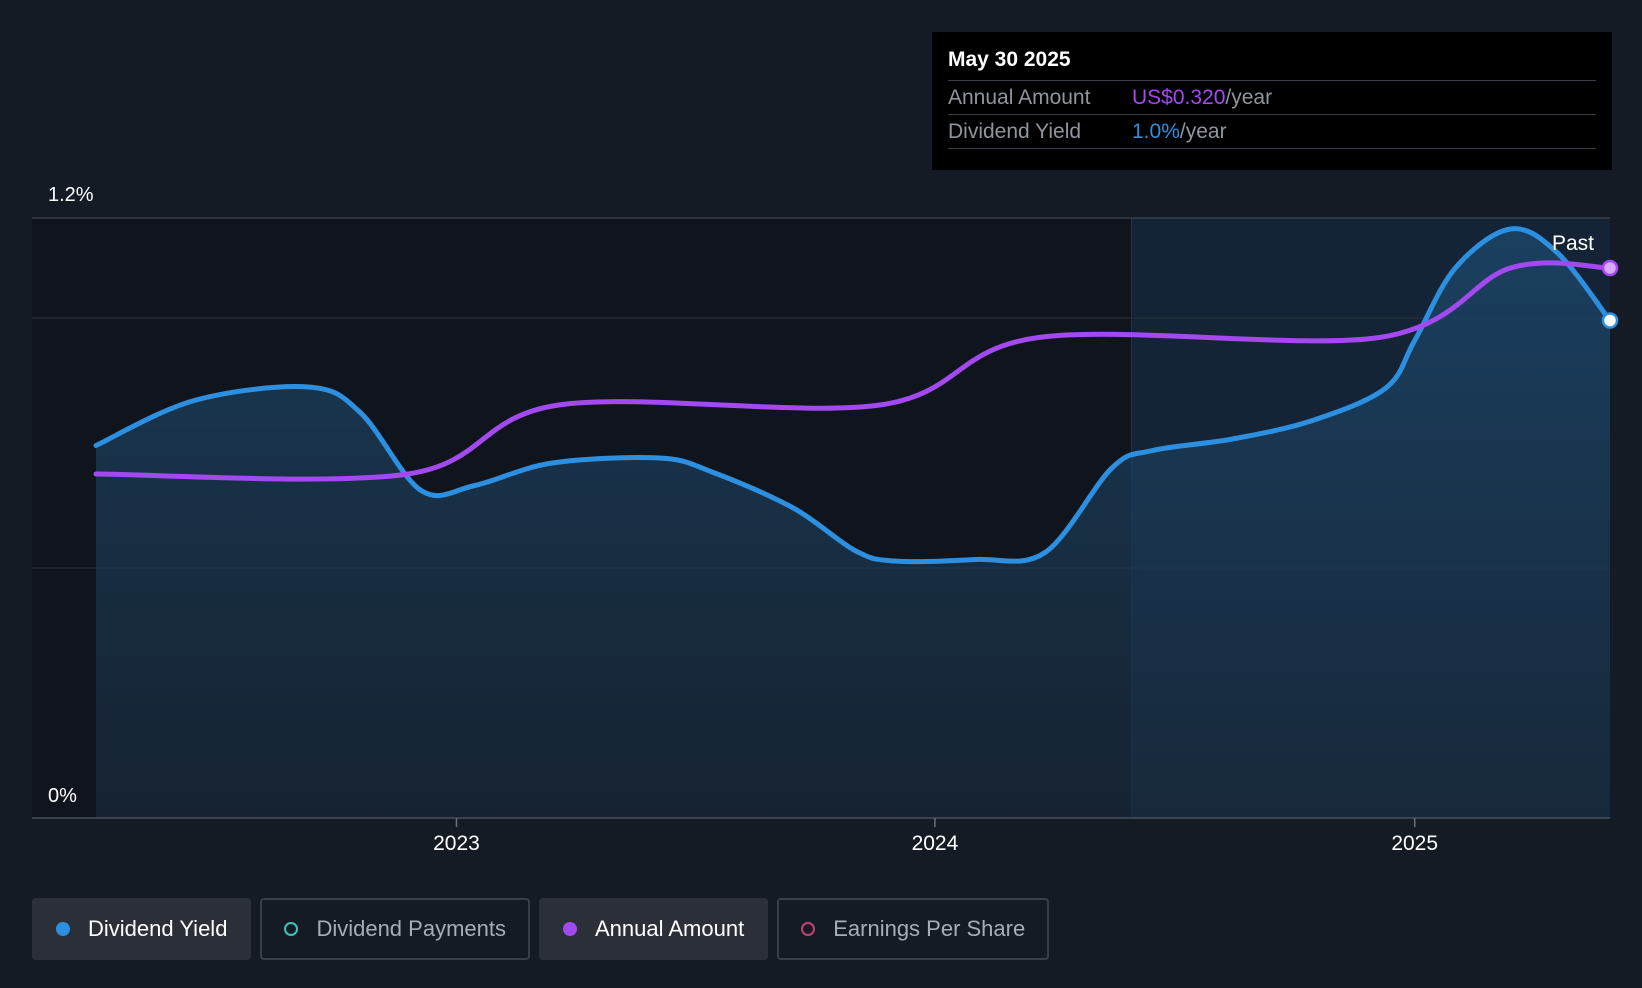 The image size is (1642, 988). I want to click on tooltip-date: May 30 2025, so click(1272, 63).